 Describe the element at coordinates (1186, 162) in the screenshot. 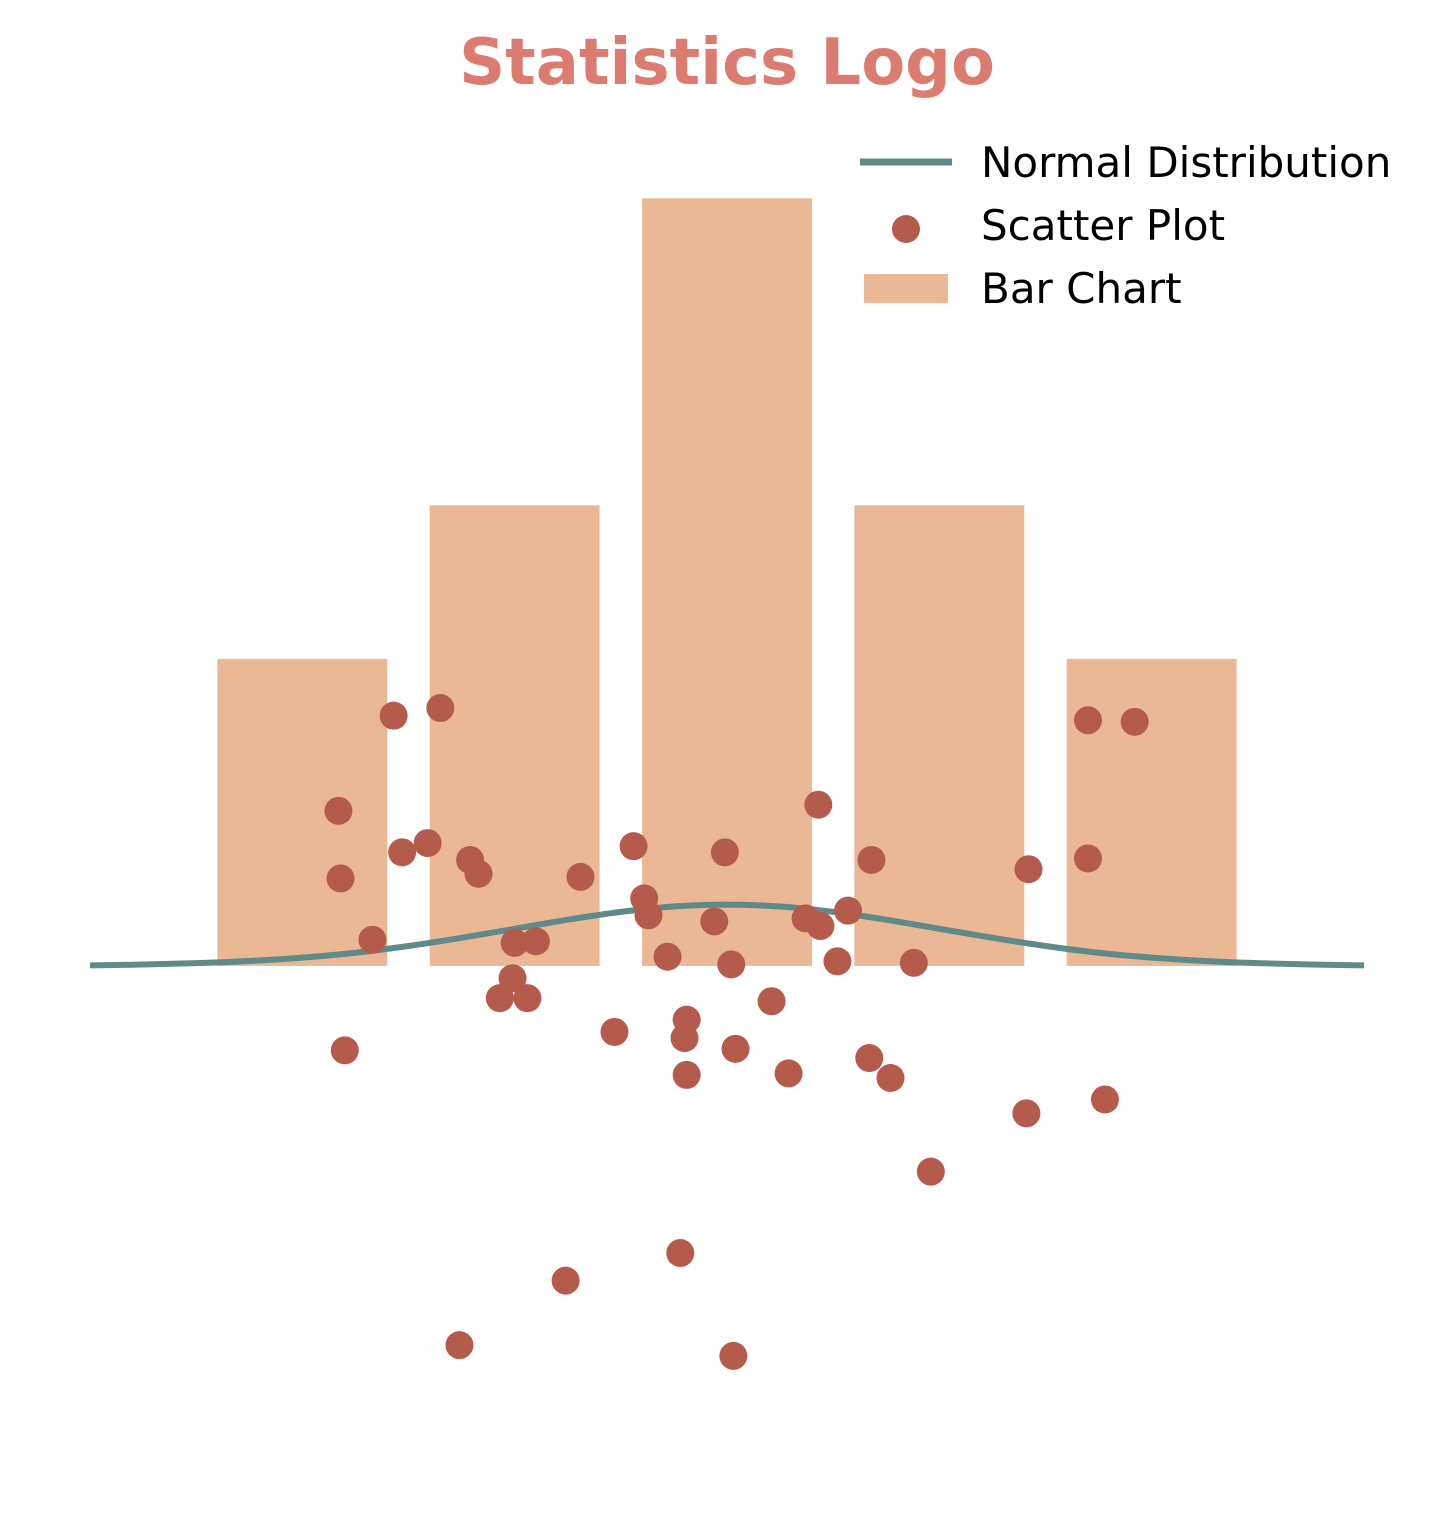

I see `legend-label-normal-distribution: Normal Distribution` at that location.